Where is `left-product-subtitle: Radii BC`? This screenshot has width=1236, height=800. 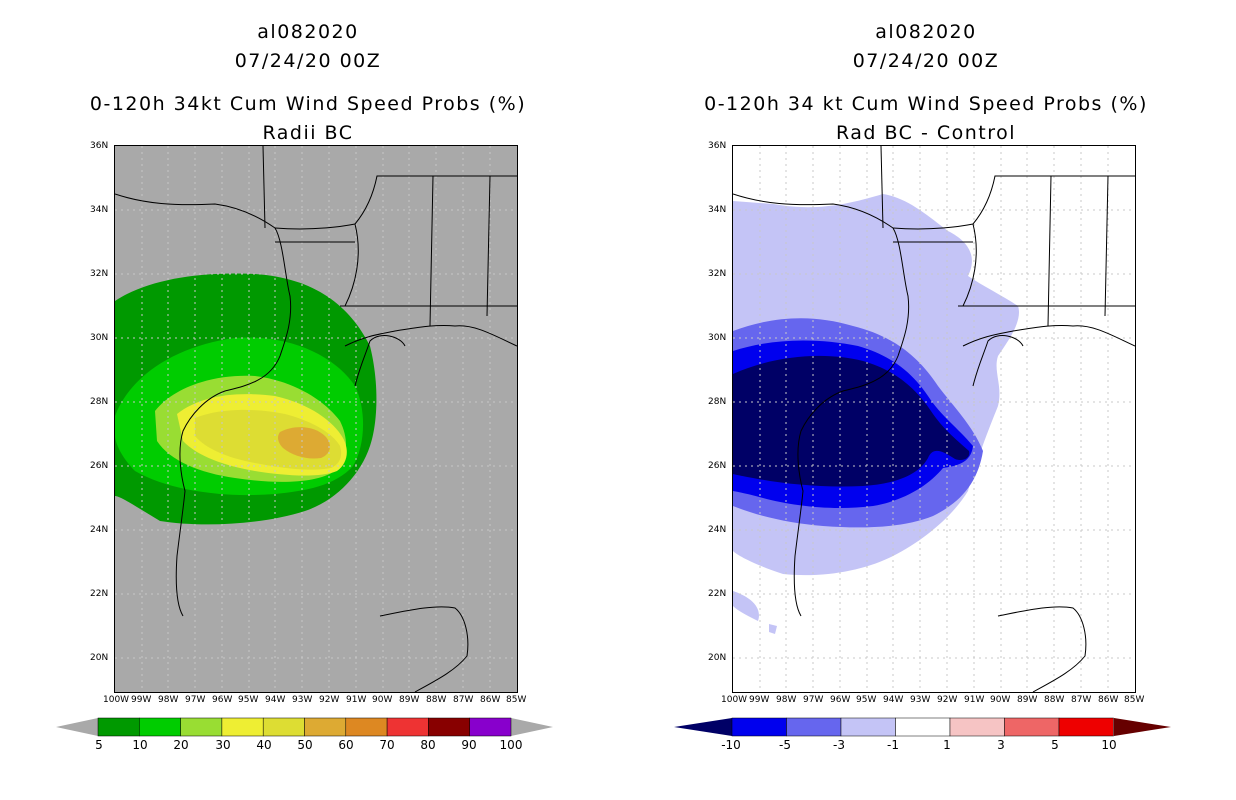
left-product-subtitle: Radii BC is located at coordinates (308, 133).